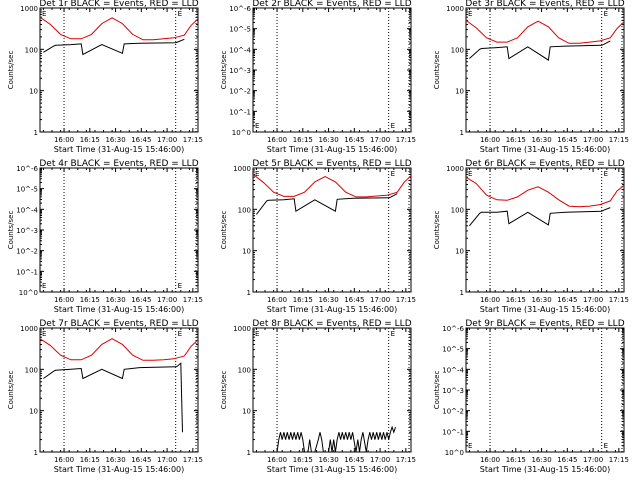  Describe the element at coordinates (544, 164) in the screenshot. I see `chart-title: Det 6r BLACK = Events, RED = LLD` at that location.